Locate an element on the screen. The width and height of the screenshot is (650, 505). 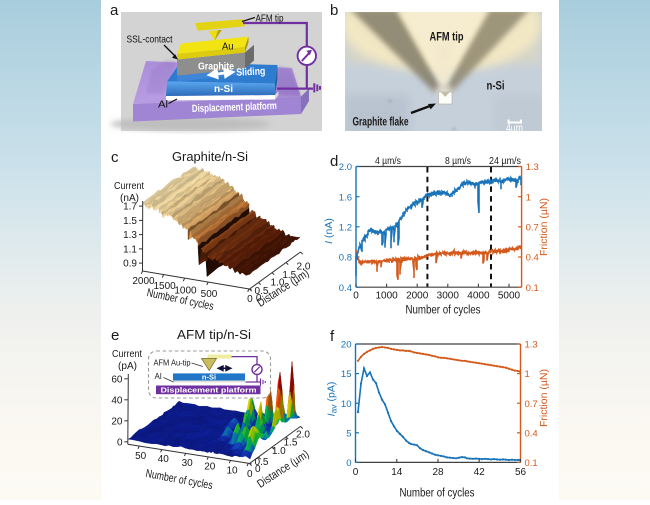
svg-text: 56 is located at coordinates (521, 472).